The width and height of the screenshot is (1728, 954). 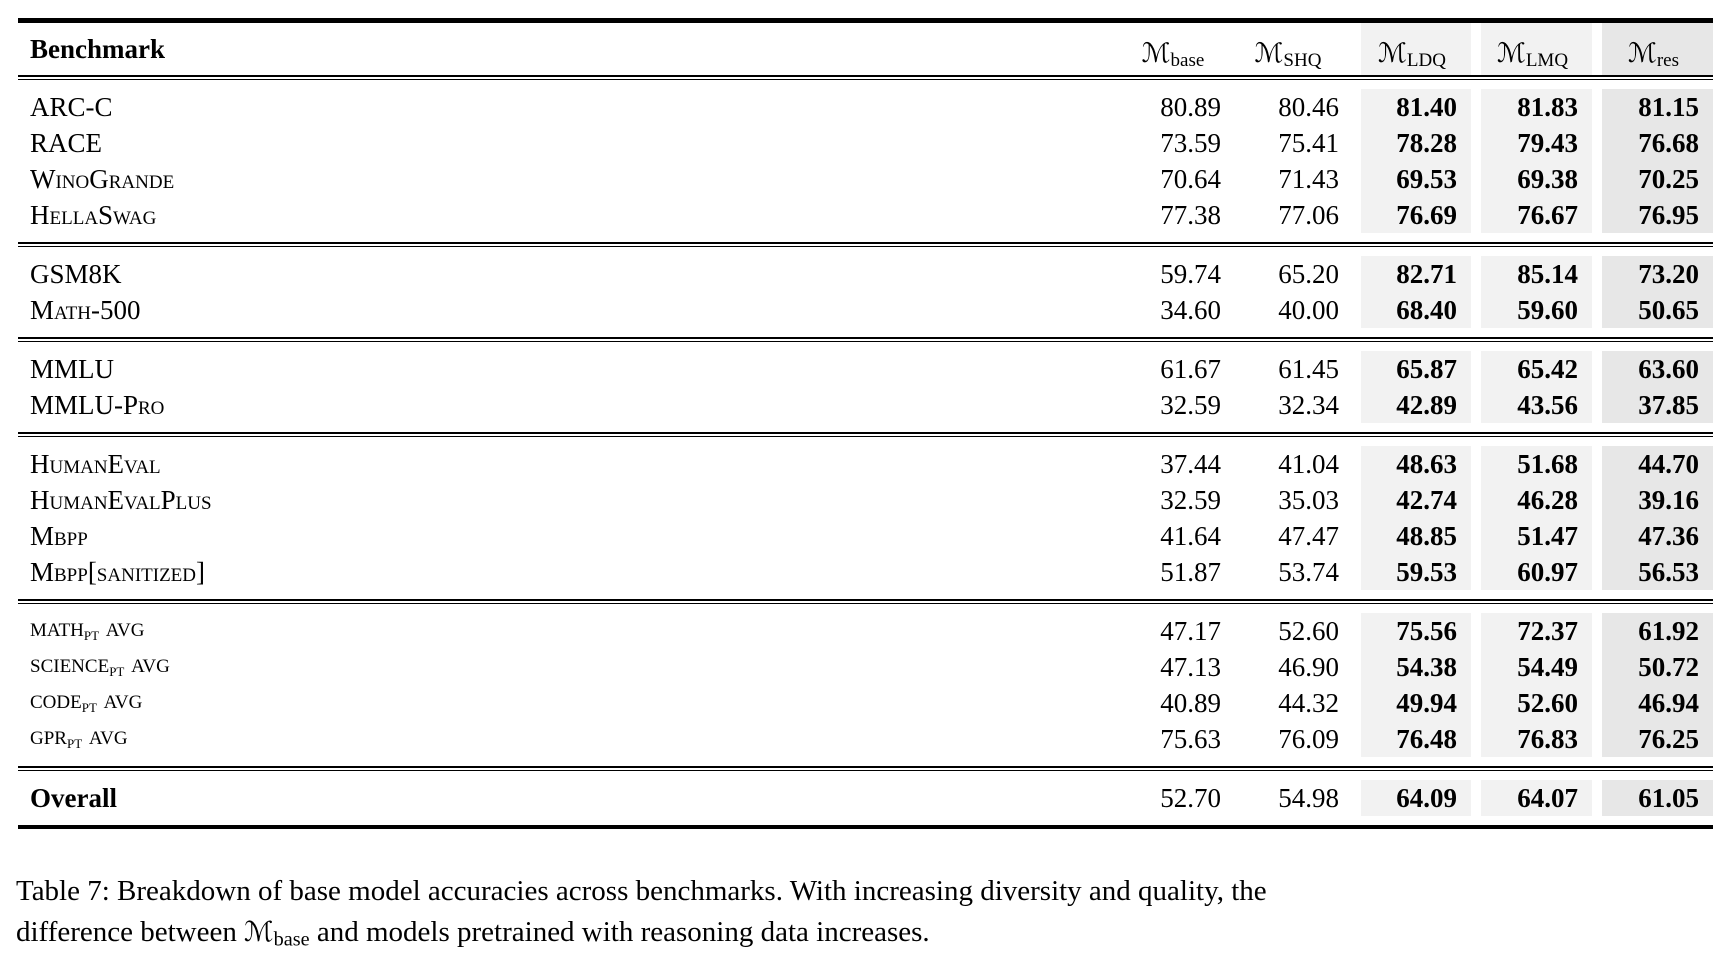 I want to click on cell-mbase: 37.44, so click(x=1190, y=464).